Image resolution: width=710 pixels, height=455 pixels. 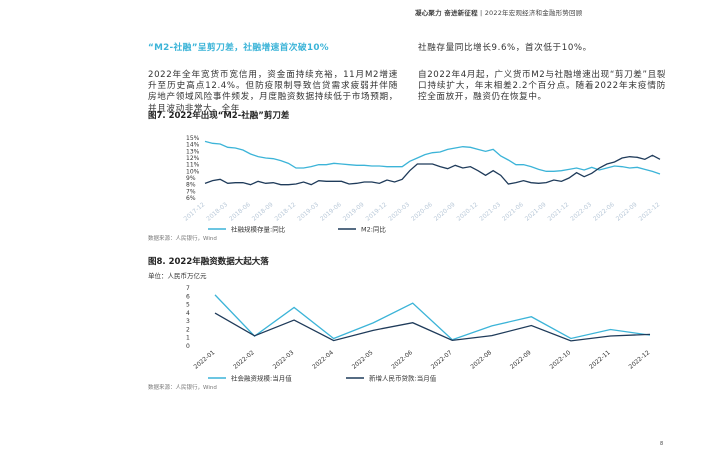 I want to click on right-text-1: 社融存量同比增长9.6%，首次低于10%。, so click(x=505, y=48).